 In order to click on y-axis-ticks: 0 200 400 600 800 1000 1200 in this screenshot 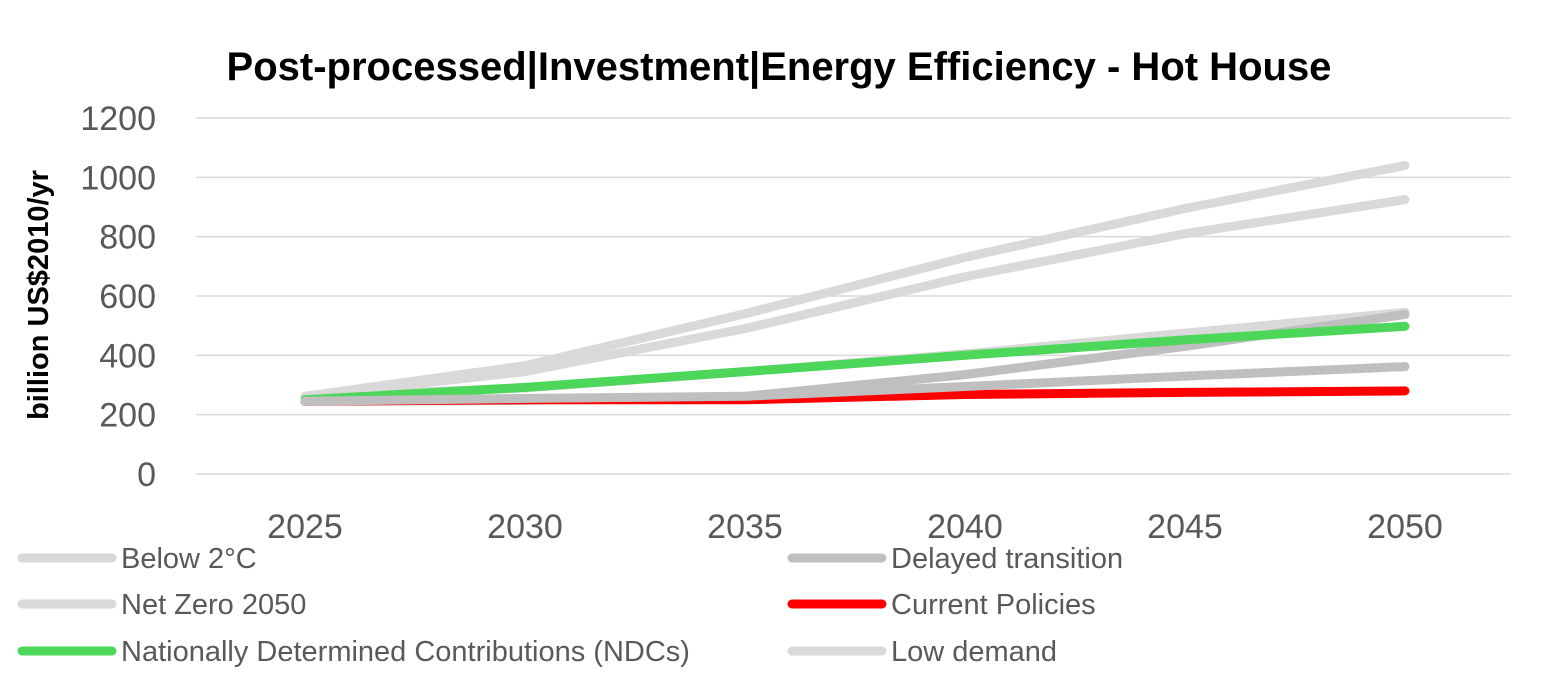, I will do `click(118, 297)`.